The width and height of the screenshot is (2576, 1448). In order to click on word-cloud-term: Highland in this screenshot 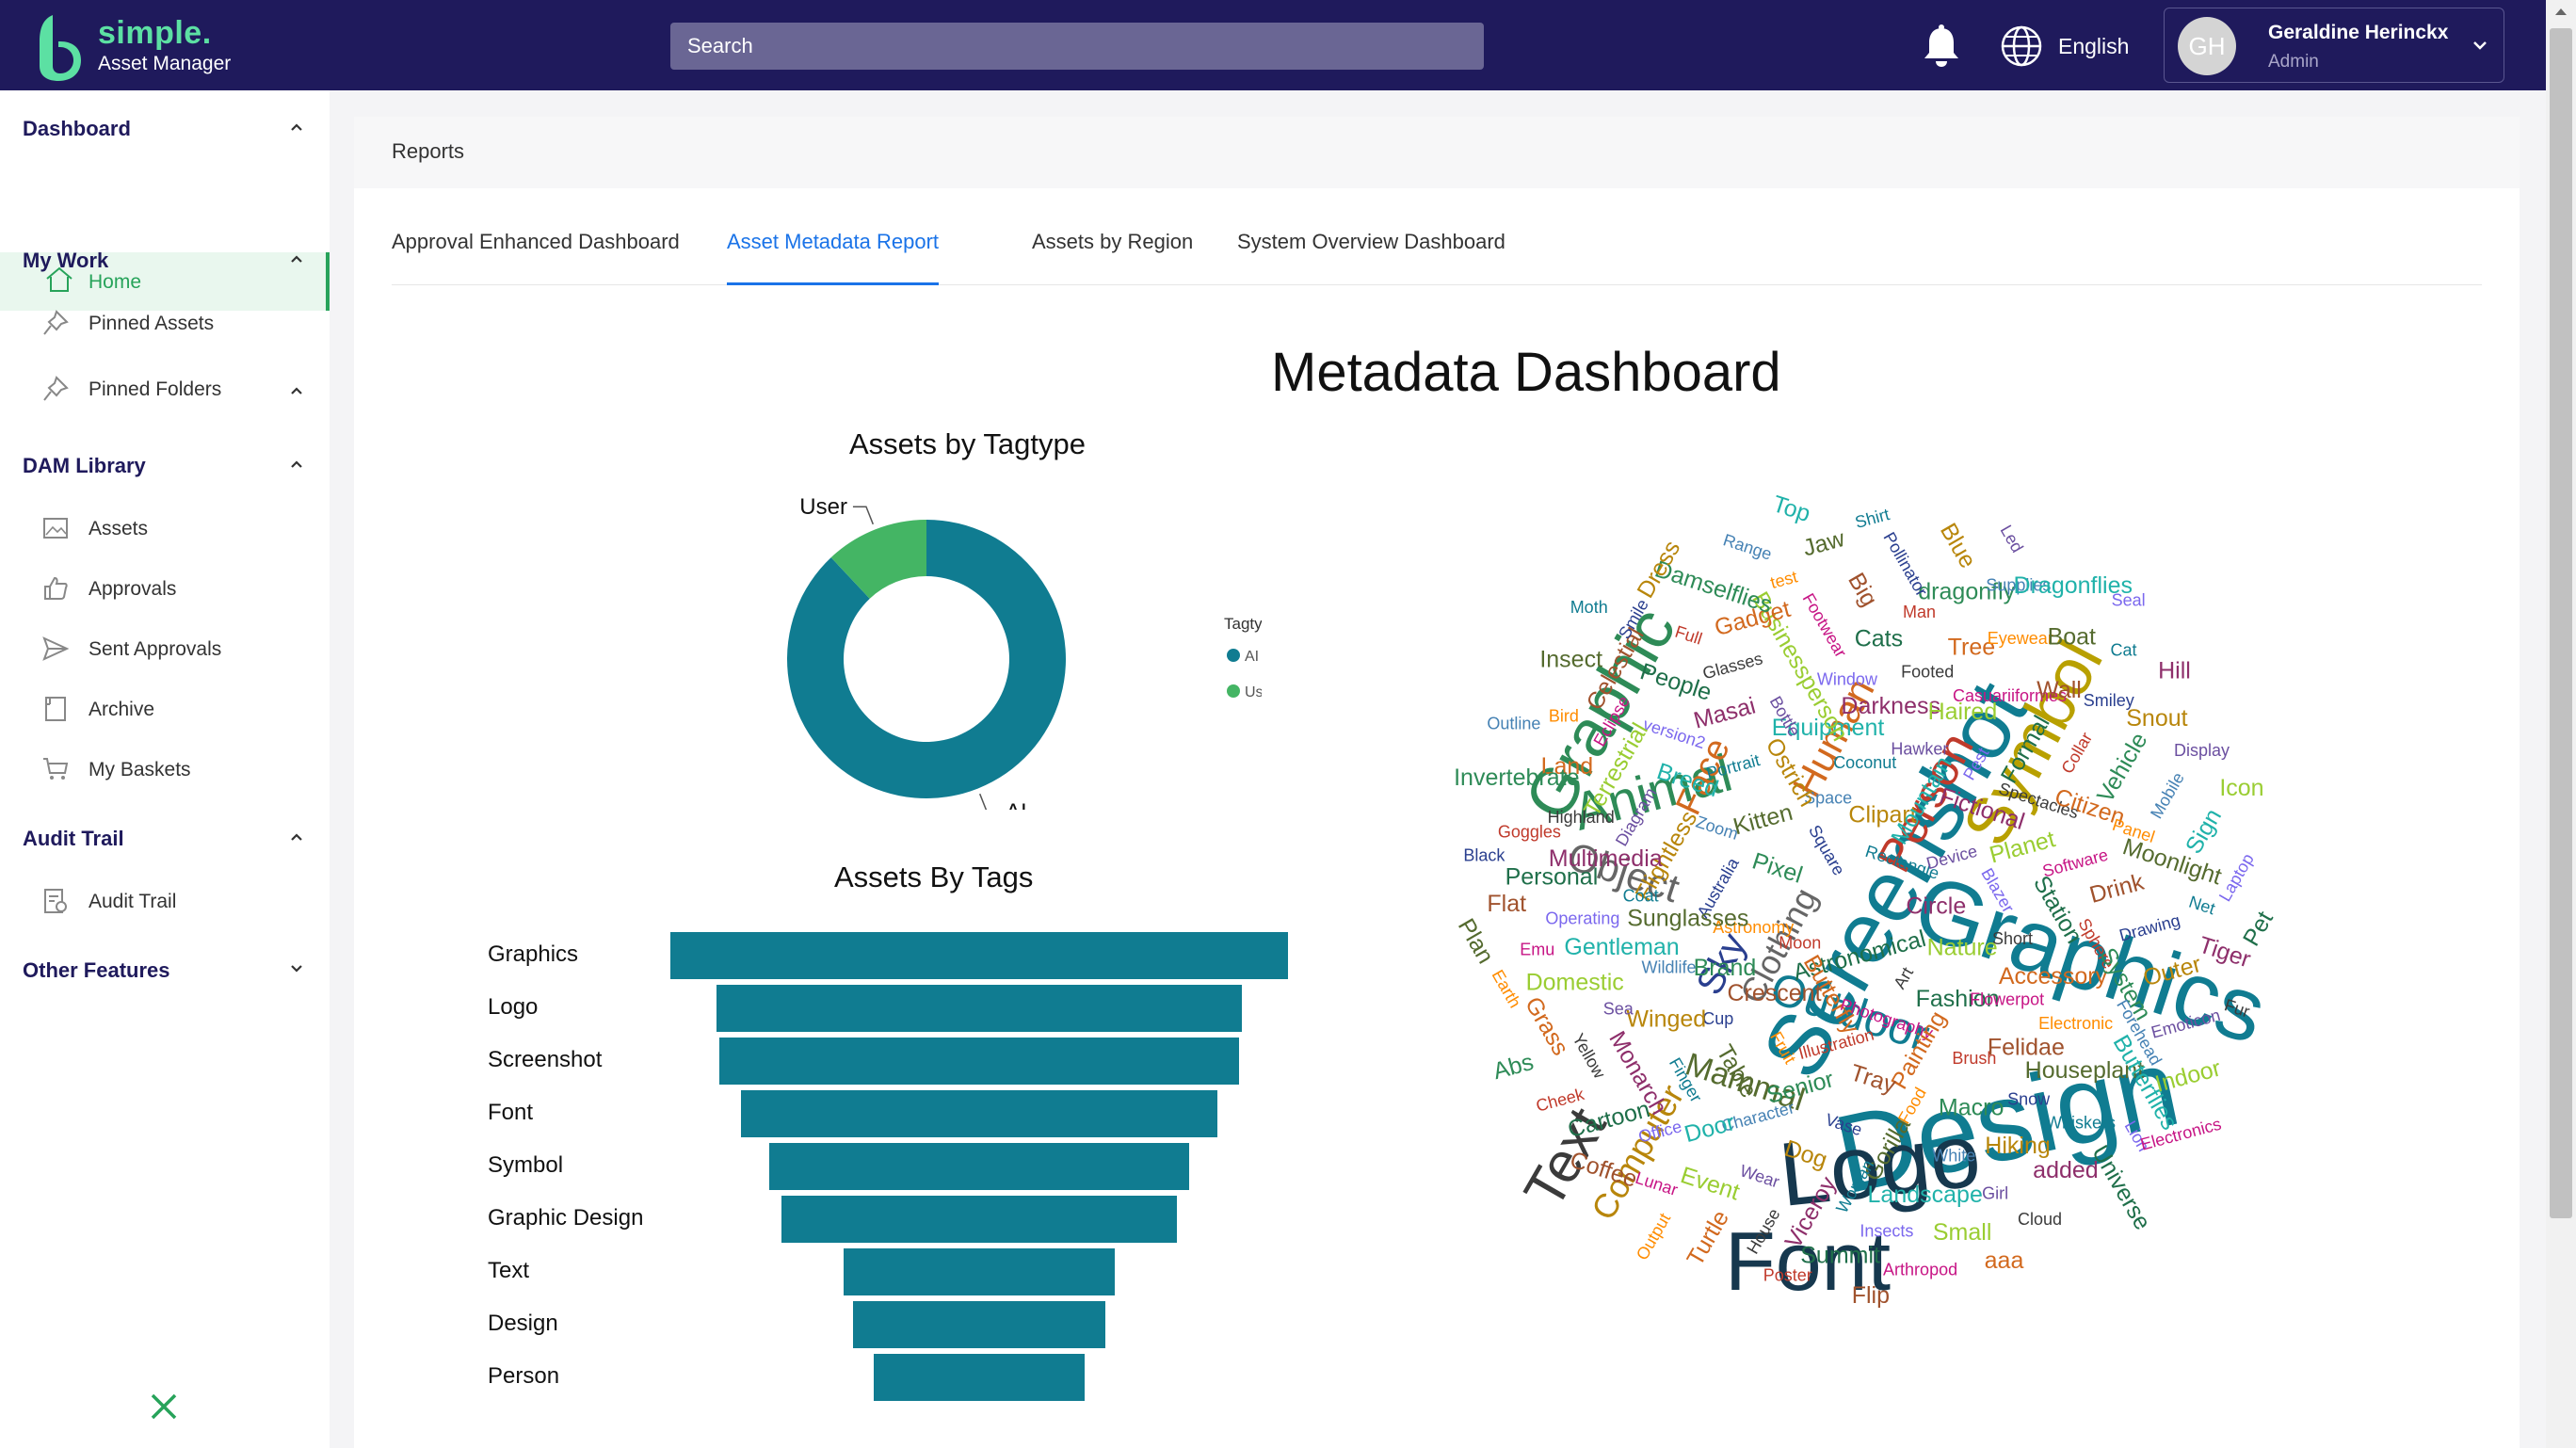, I will do `click(1581, 817)`.